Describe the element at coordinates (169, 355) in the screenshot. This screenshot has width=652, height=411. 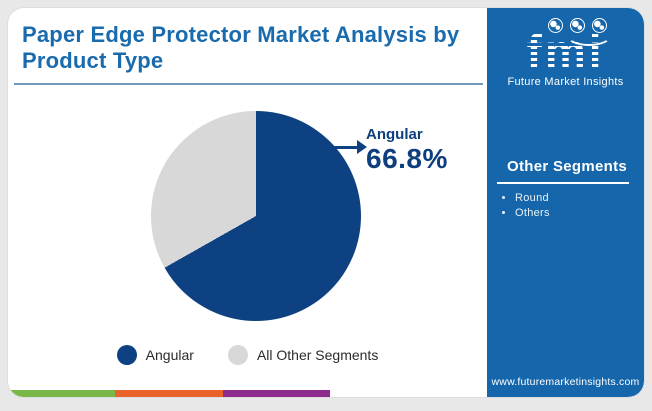
I see `legend-label: Angular` at that location.